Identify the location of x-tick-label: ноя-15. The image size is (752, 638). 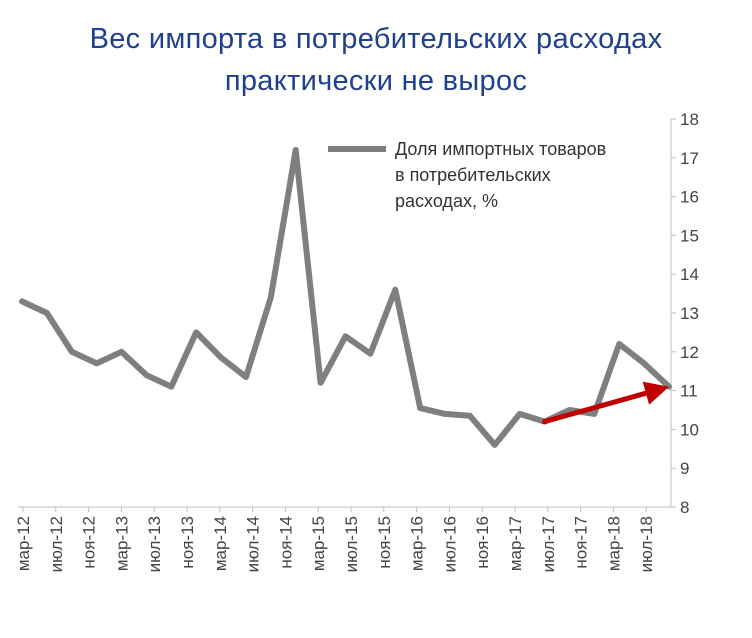
(384, 542).